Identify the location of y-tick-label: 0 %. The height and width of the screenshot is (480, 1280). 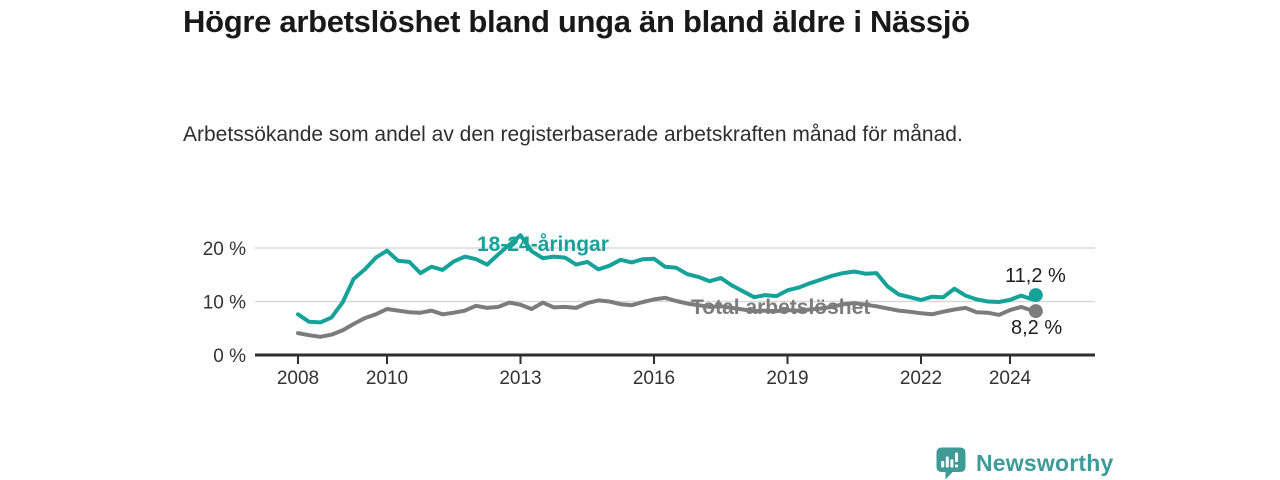
(229, 356).